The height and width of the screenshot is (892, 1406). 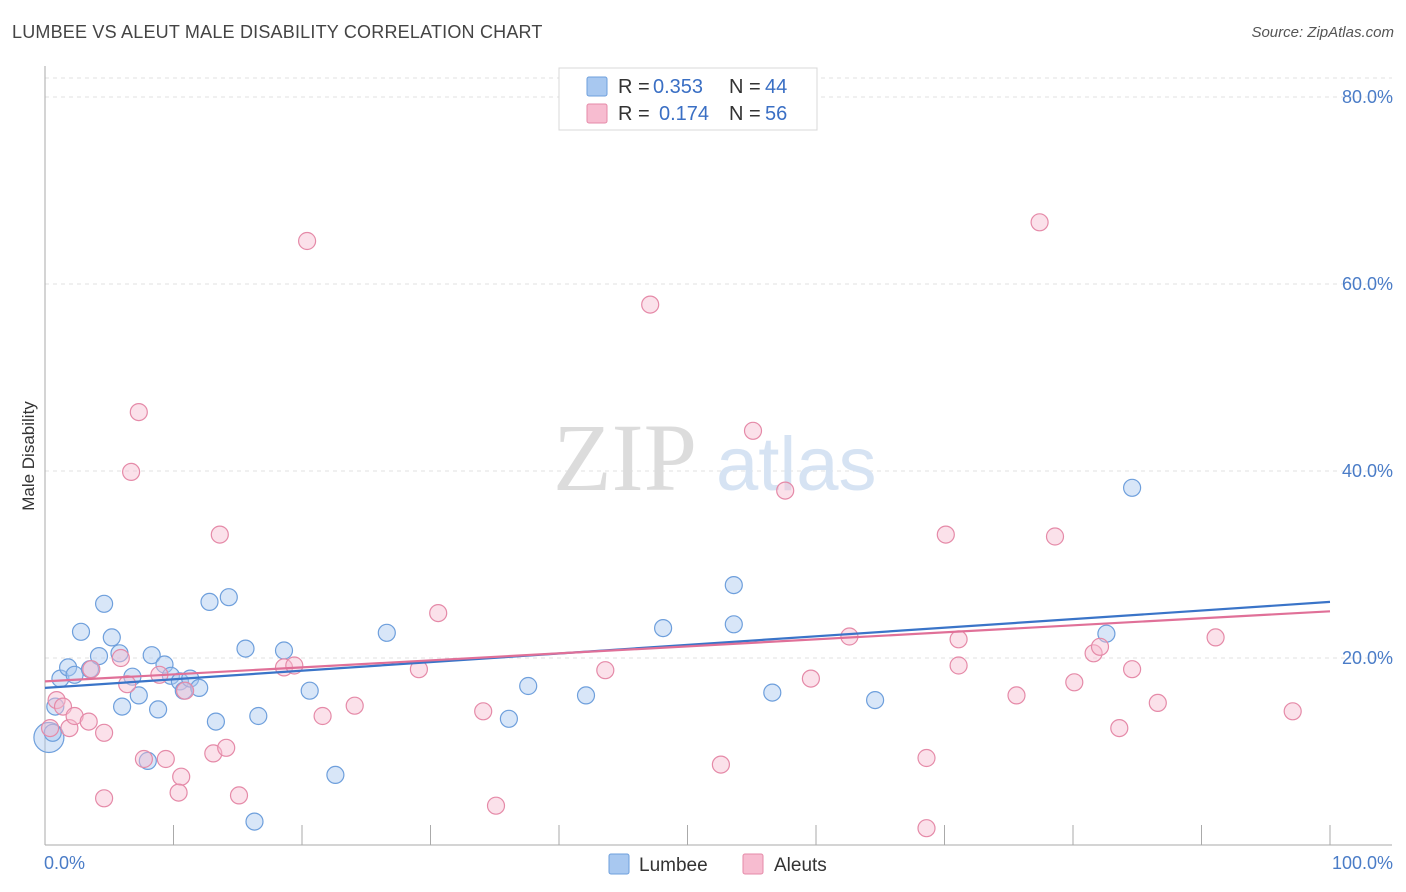 What do you see at coordinates (1367, 471) in the screenshot?
I see `y-tick-label: 40.0%` at bounding box center [1367, 471].